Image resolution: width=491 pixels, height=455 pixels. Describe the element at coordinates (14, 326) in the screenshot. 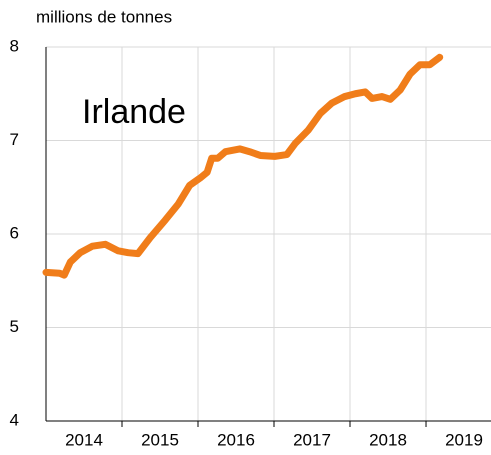

I see `y-tick-label: 5` at that location.